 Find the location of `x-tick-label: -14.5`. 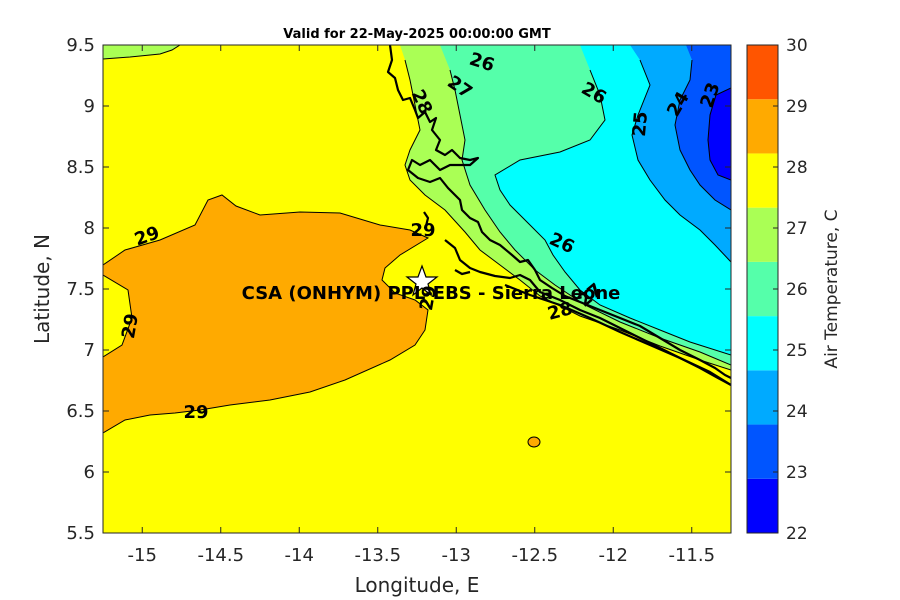

x-tick-label: -14.5 is located at coordinates (220, 555).